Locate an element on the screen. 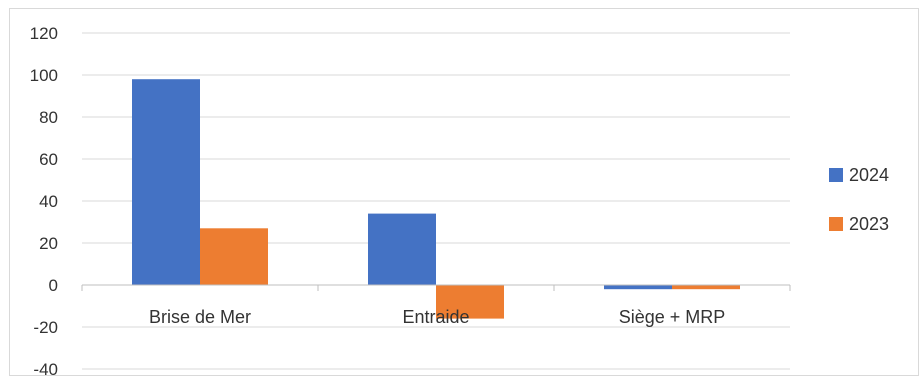 This screenshot has height=379, width=922. y-tick-label: 40 is located at coordinates (48, 201).